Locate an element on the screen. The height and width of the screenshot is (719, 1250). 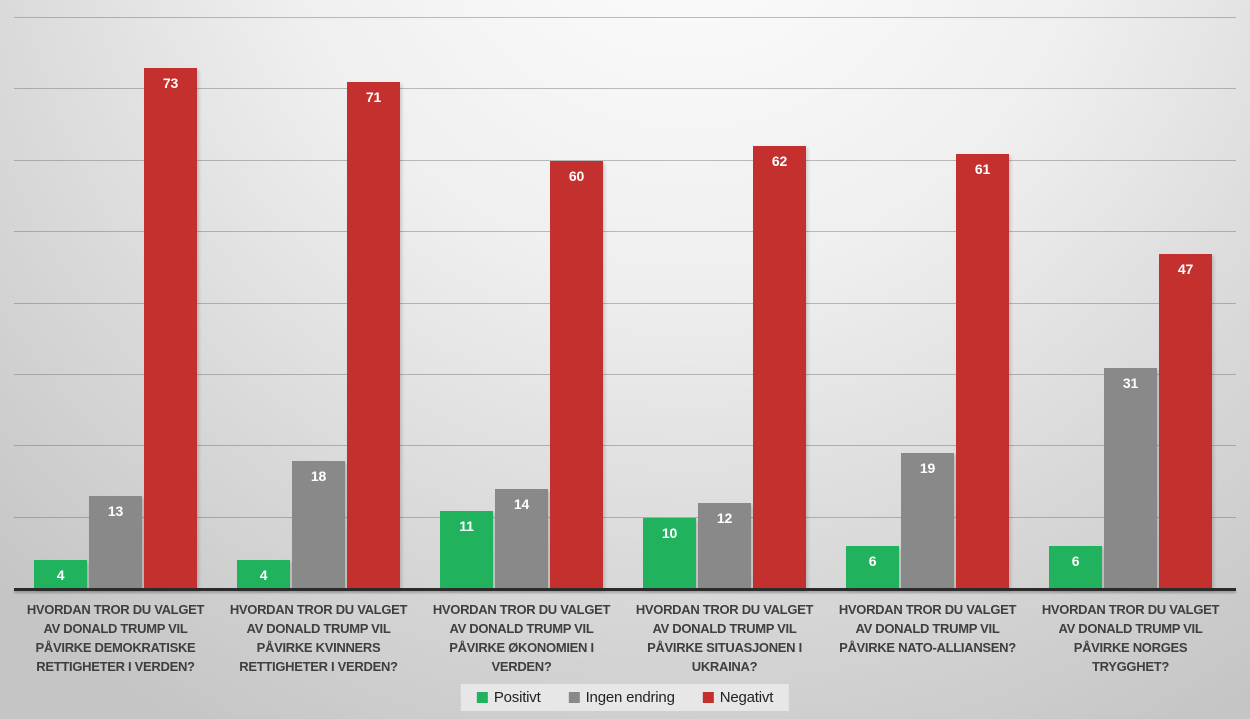
bar-group-2: 4 18 71 is located at coordinates (318, 335).